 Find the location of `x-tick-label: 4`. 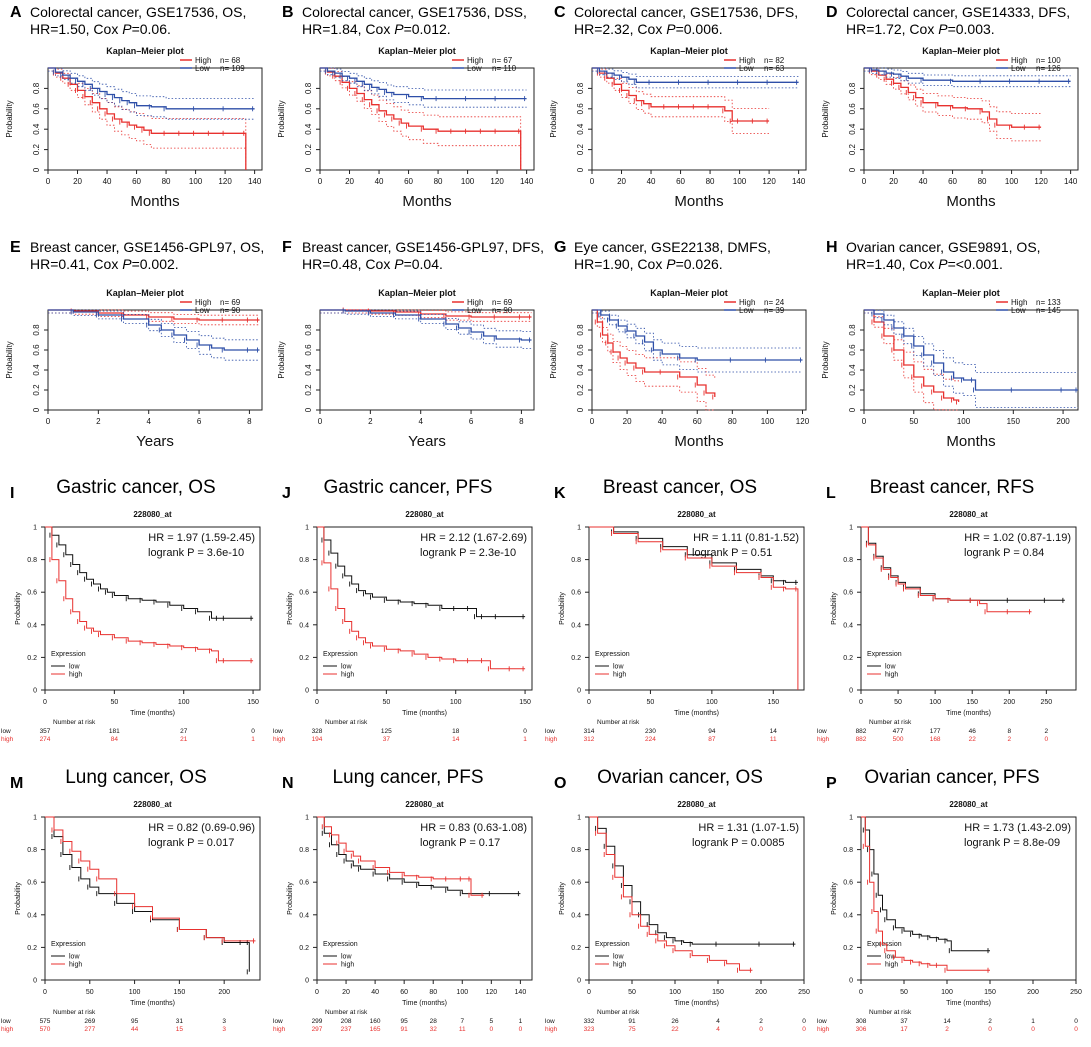

x-tick-label: 4 is located at coordinates (420, 421).